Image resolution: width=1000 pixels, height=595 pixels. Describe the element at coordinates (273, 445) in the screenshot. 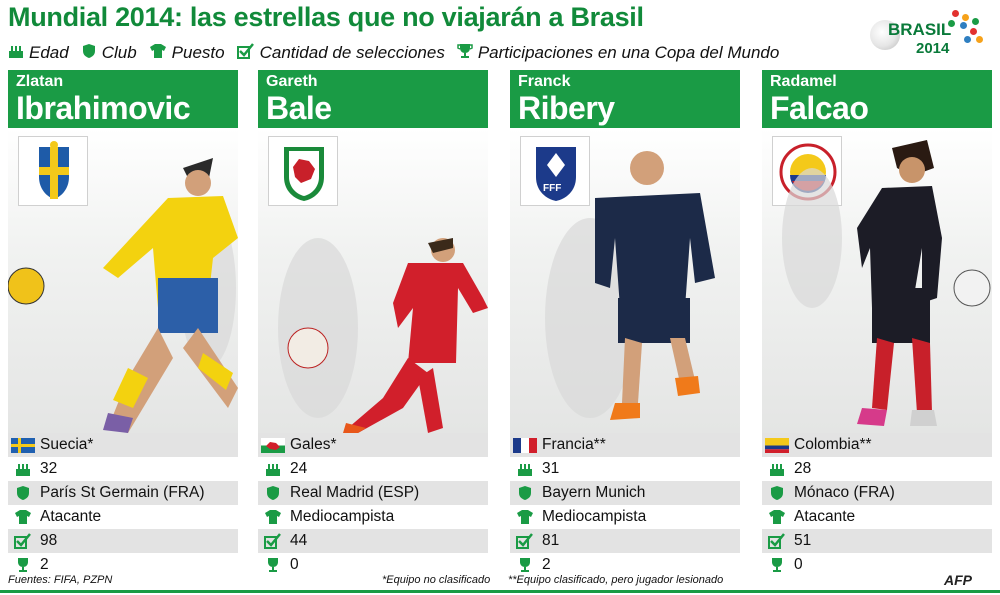

I see `wales-flag-icon` at that location.